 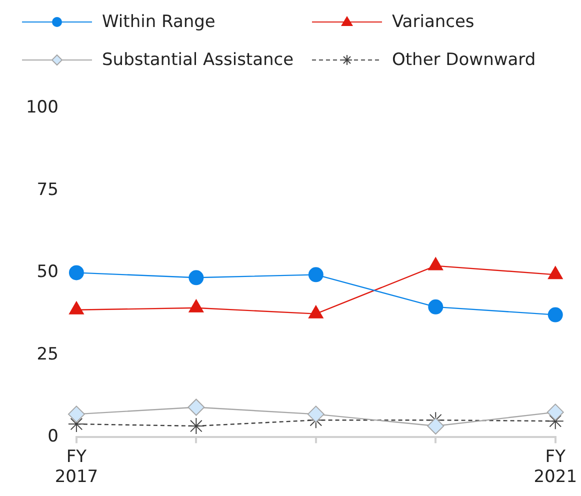 I want to click on legend-label: Other Downward, so click(x=464, y=60).